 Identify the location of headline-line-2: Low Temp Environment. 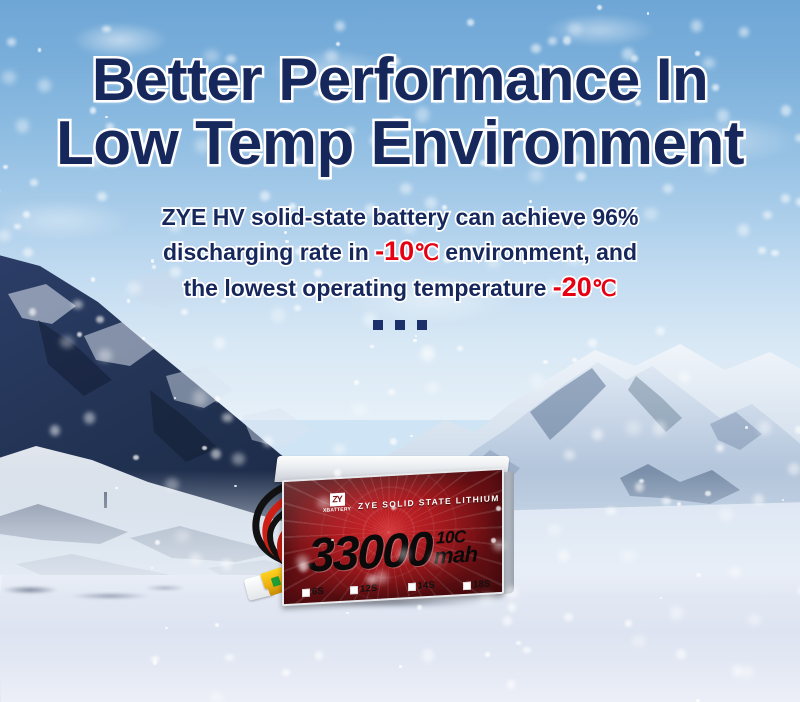
(400, 143).